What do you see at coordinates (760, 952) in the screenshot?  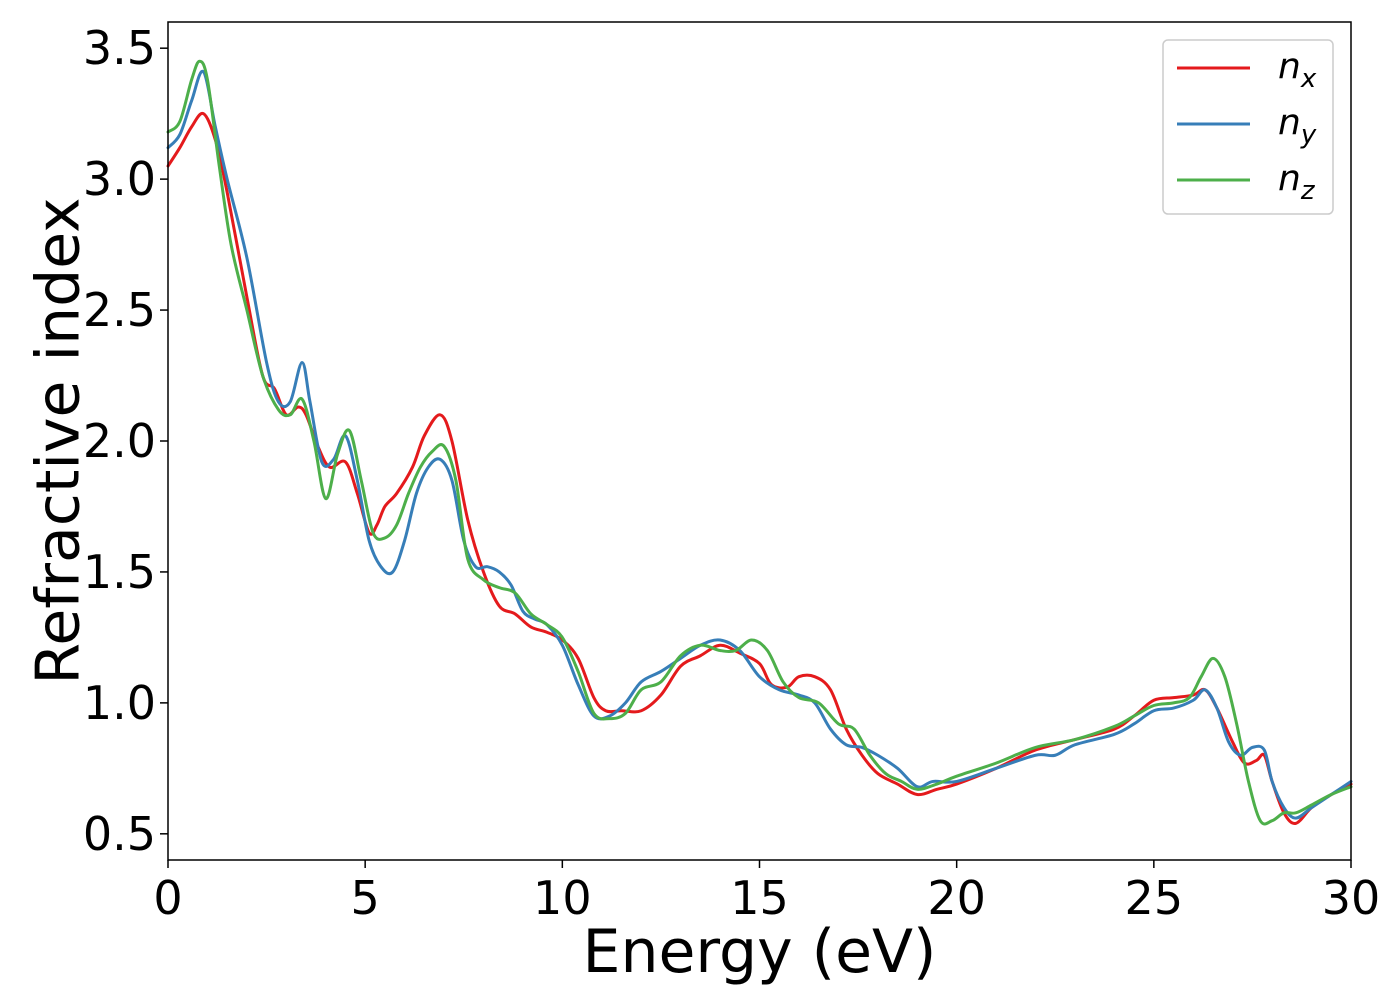 I see `x-axis-title: Energy (eV)` at bounding box center [760, 952].